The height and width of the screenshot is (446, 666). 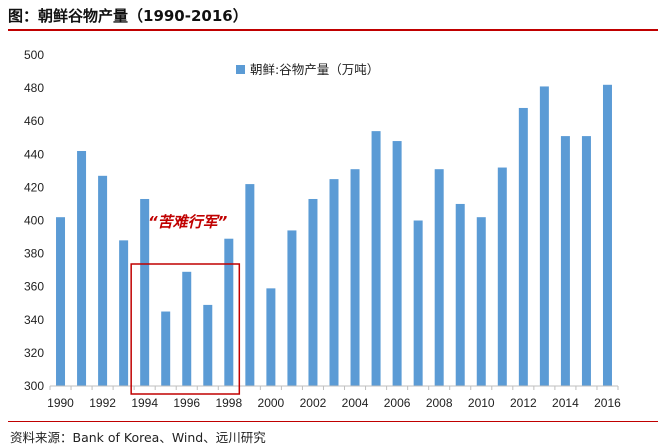 What do you see at coordinates (523, 247) in the screenshot?
I see `bar-2012` at bounding box center [523, 247].